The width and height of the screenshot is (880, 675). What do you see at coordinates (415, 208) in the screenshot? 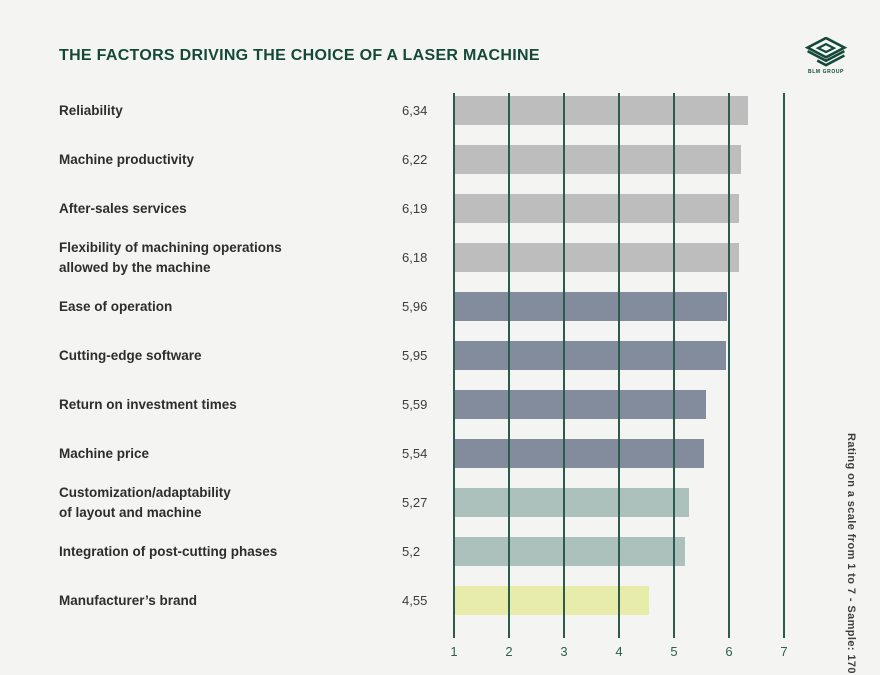
I see `row-value: 6,19` at bounding box center [415, 208].